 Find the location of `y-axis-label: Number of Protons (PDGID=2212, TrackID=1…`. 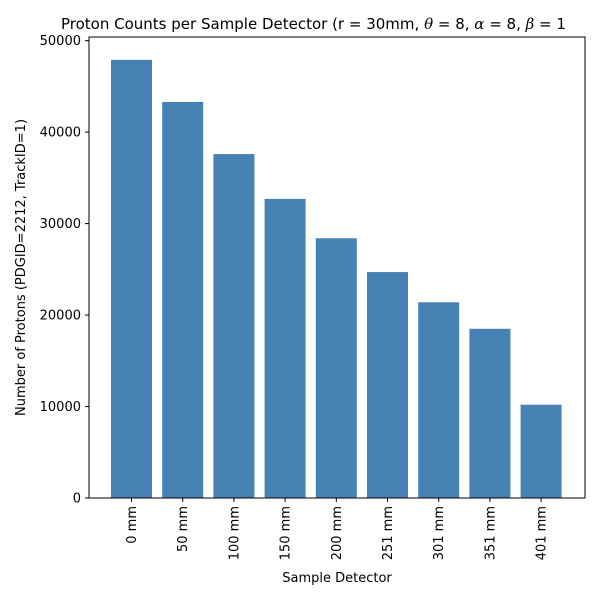

y-axis-label: Number of Protons (PDGID=2212, TrackID=1… is located at coordinates (21, 267).